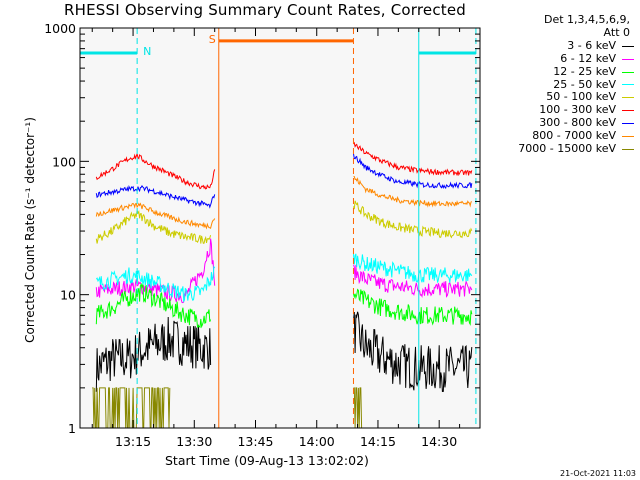 This screenshot has height=480, width=640. I want to click on legend-item: 50 - 100 keV, so click(549, 97).